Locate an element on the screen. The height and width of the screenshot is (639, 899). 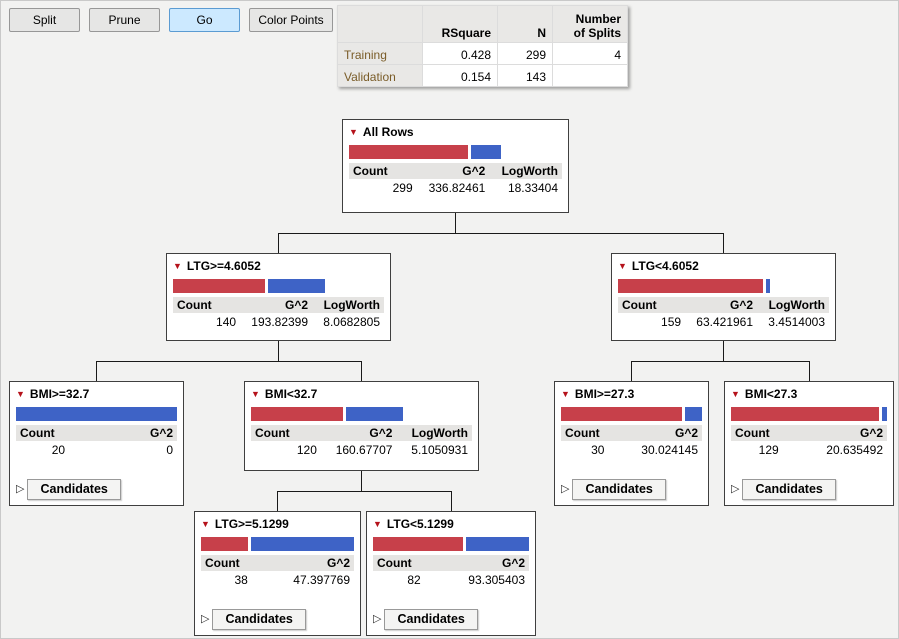
validation-n: 143 is located at coordinates (525, 75).